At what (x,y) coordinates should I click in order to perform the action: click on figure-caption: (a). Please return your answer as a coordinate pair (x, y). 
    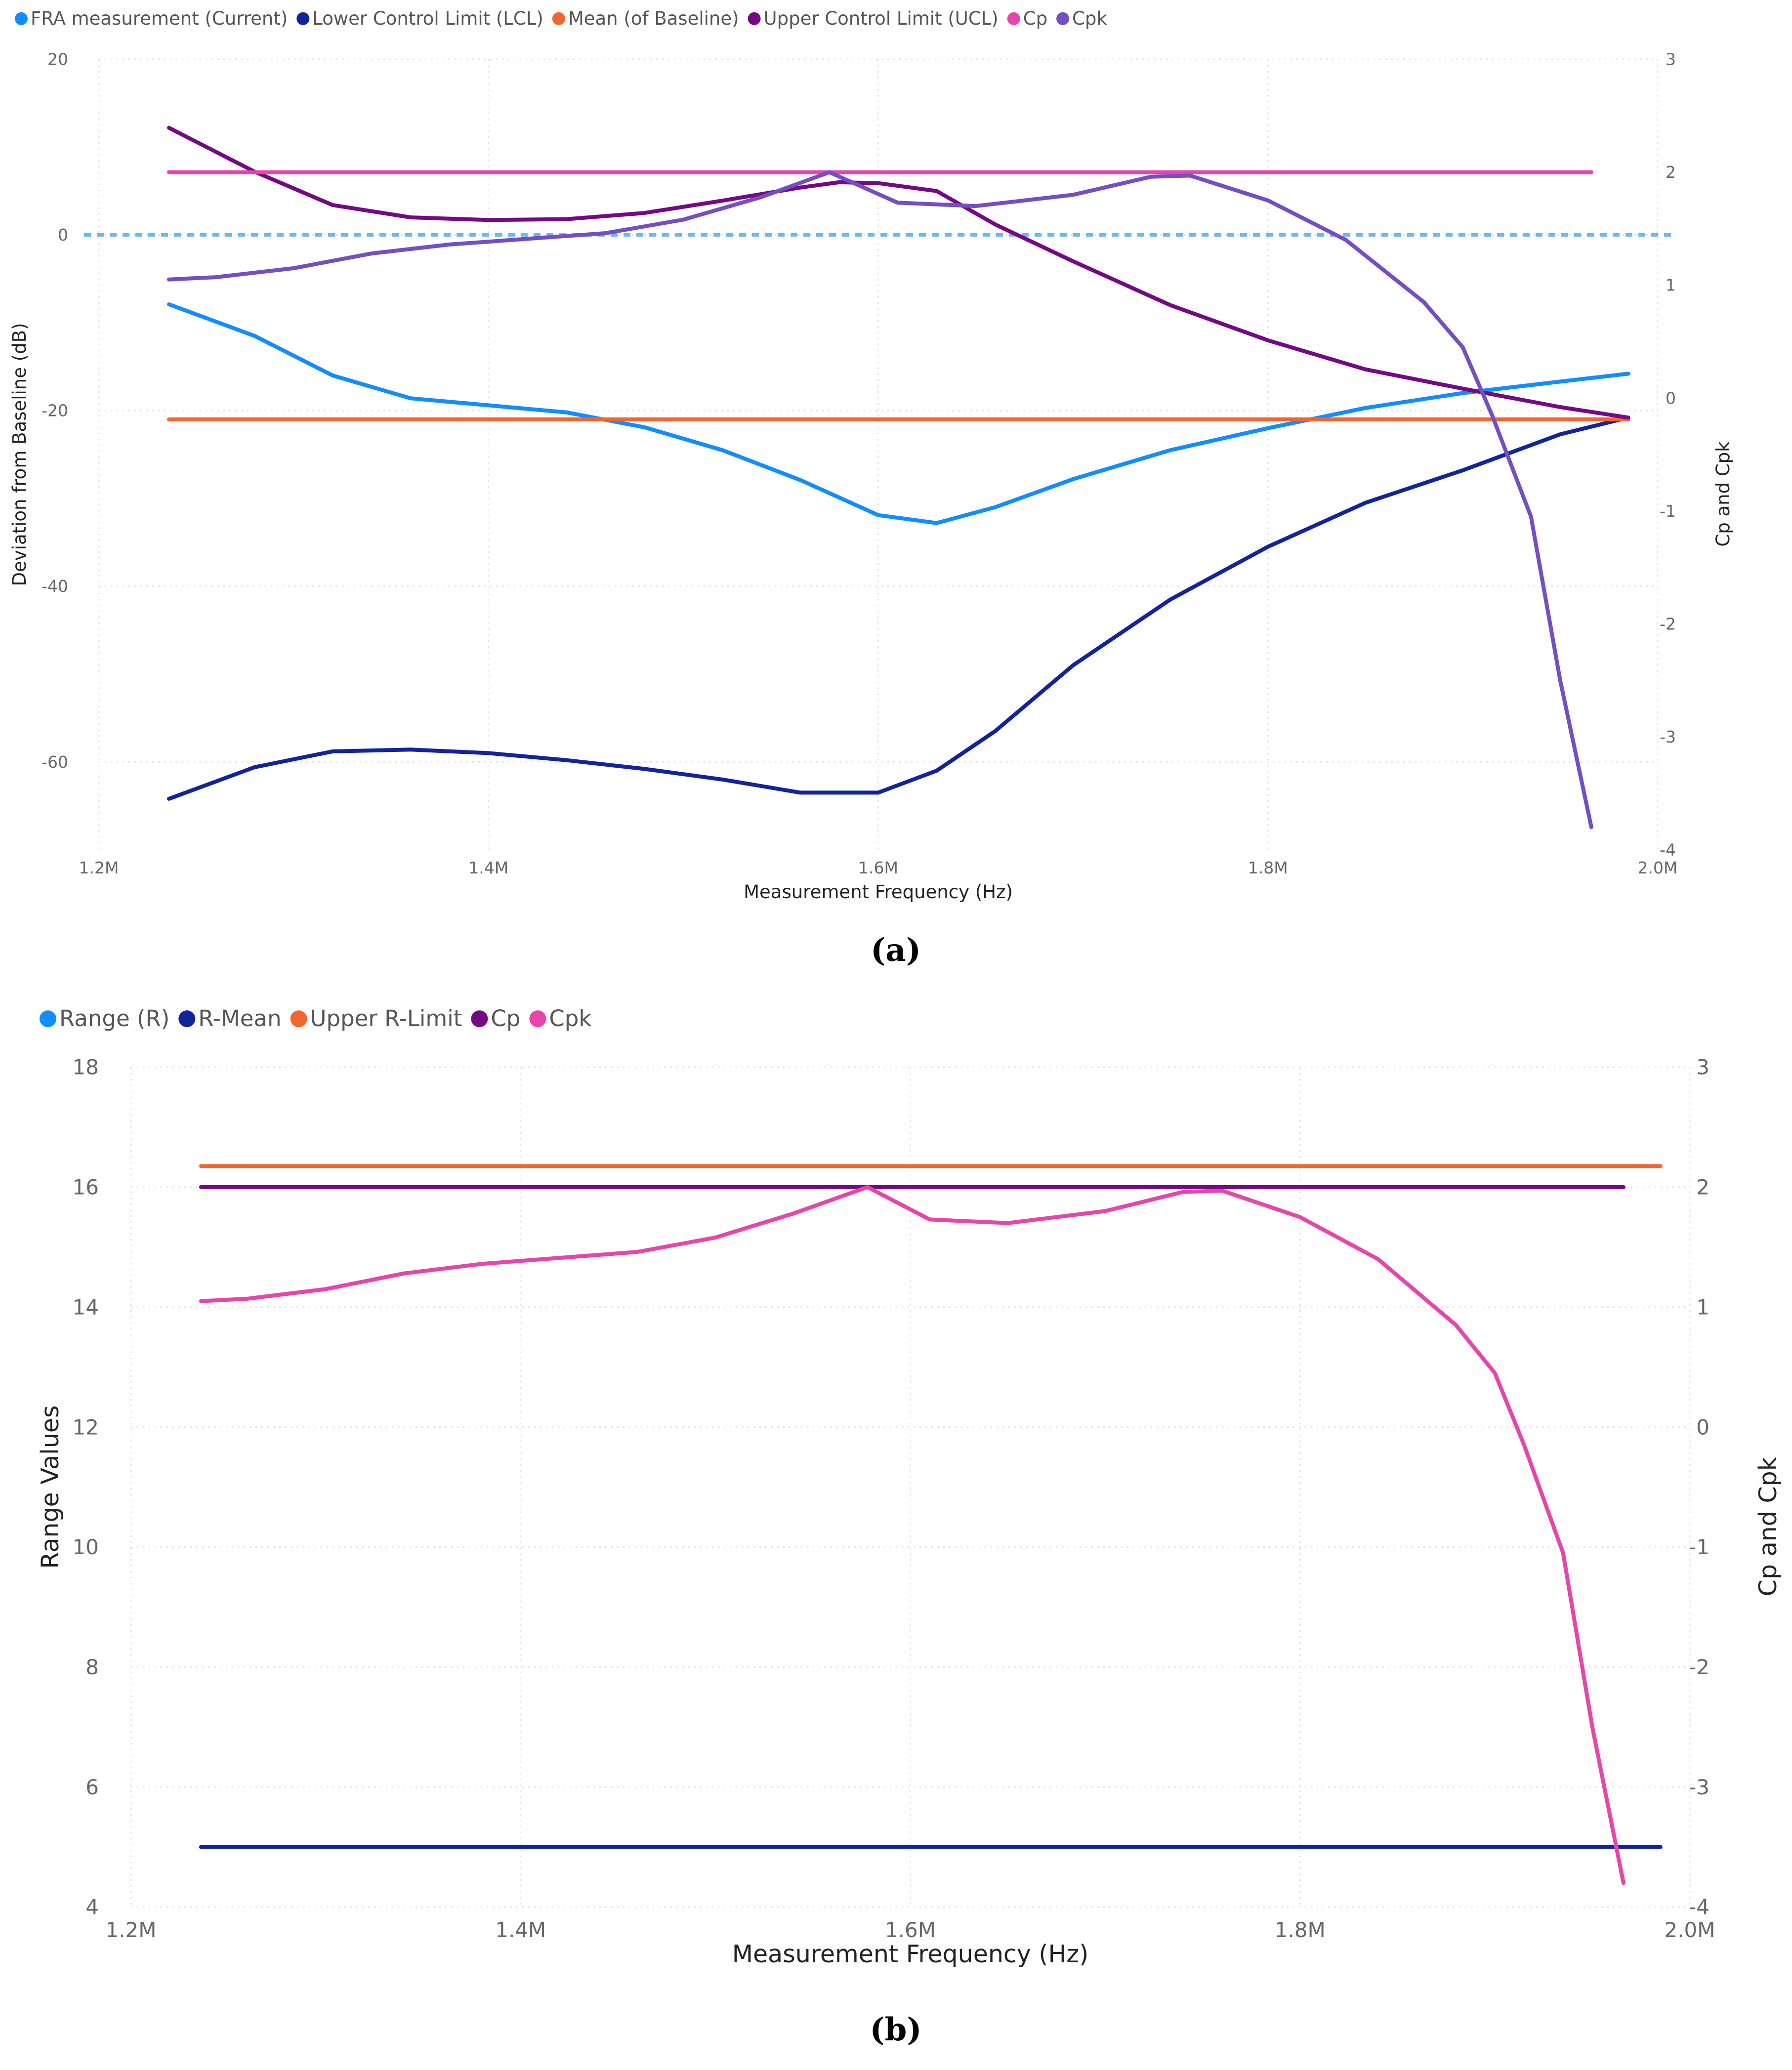
    Looking at the image, I should click on (896, 951).